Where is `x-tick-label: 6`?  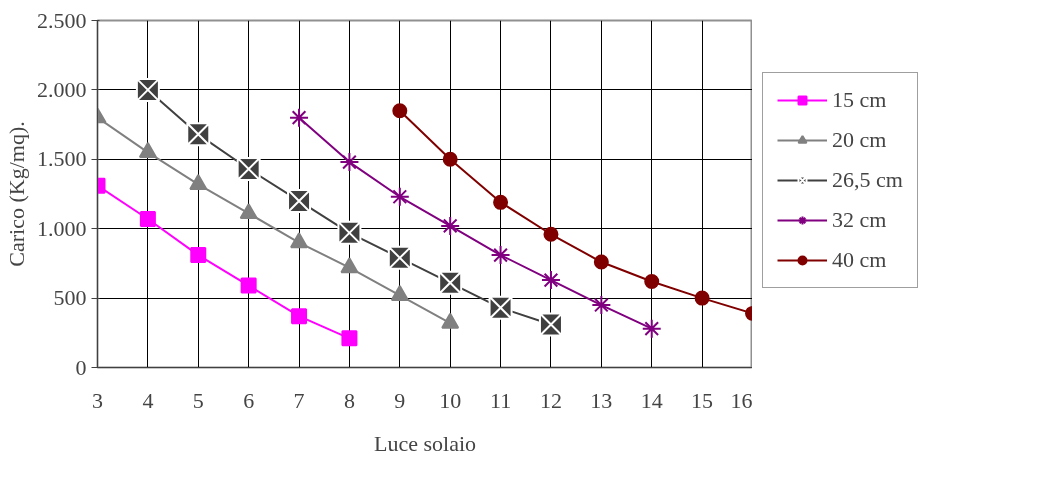
x-tick-label: 6 is located at coordinates (249, 400).